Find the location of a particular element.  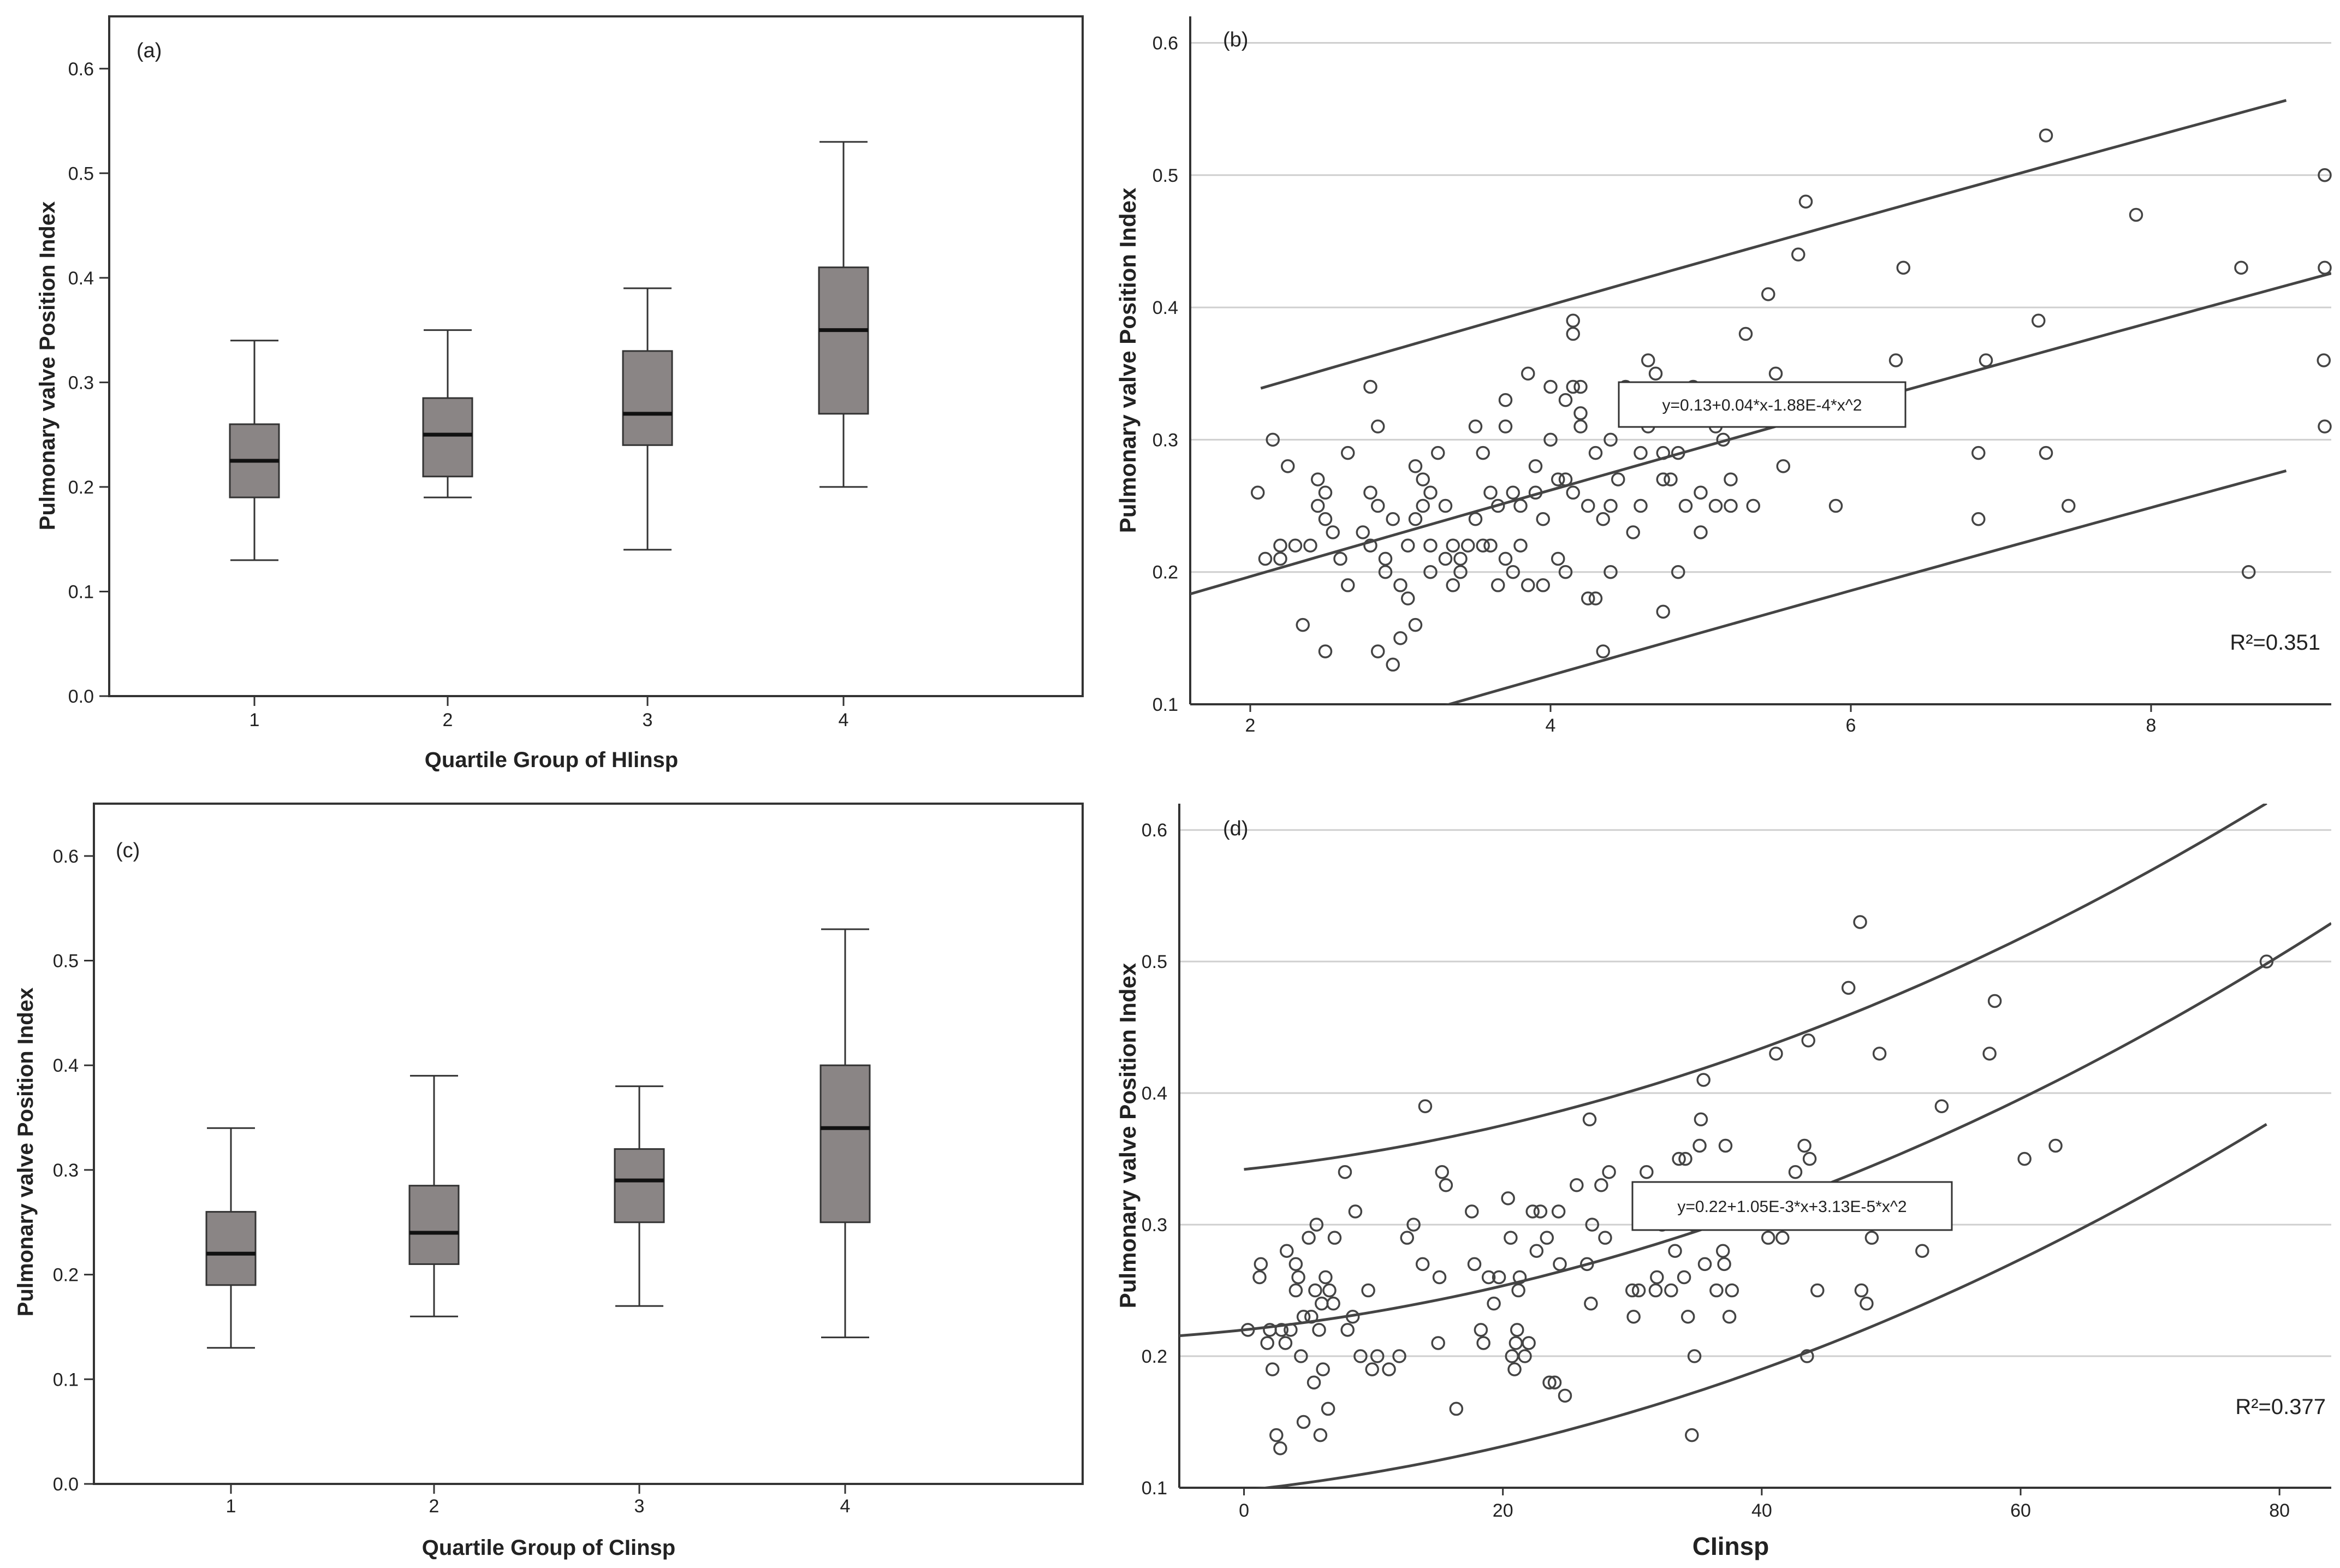

x-tick-label: 4 is located at coordinates (1551, 726).